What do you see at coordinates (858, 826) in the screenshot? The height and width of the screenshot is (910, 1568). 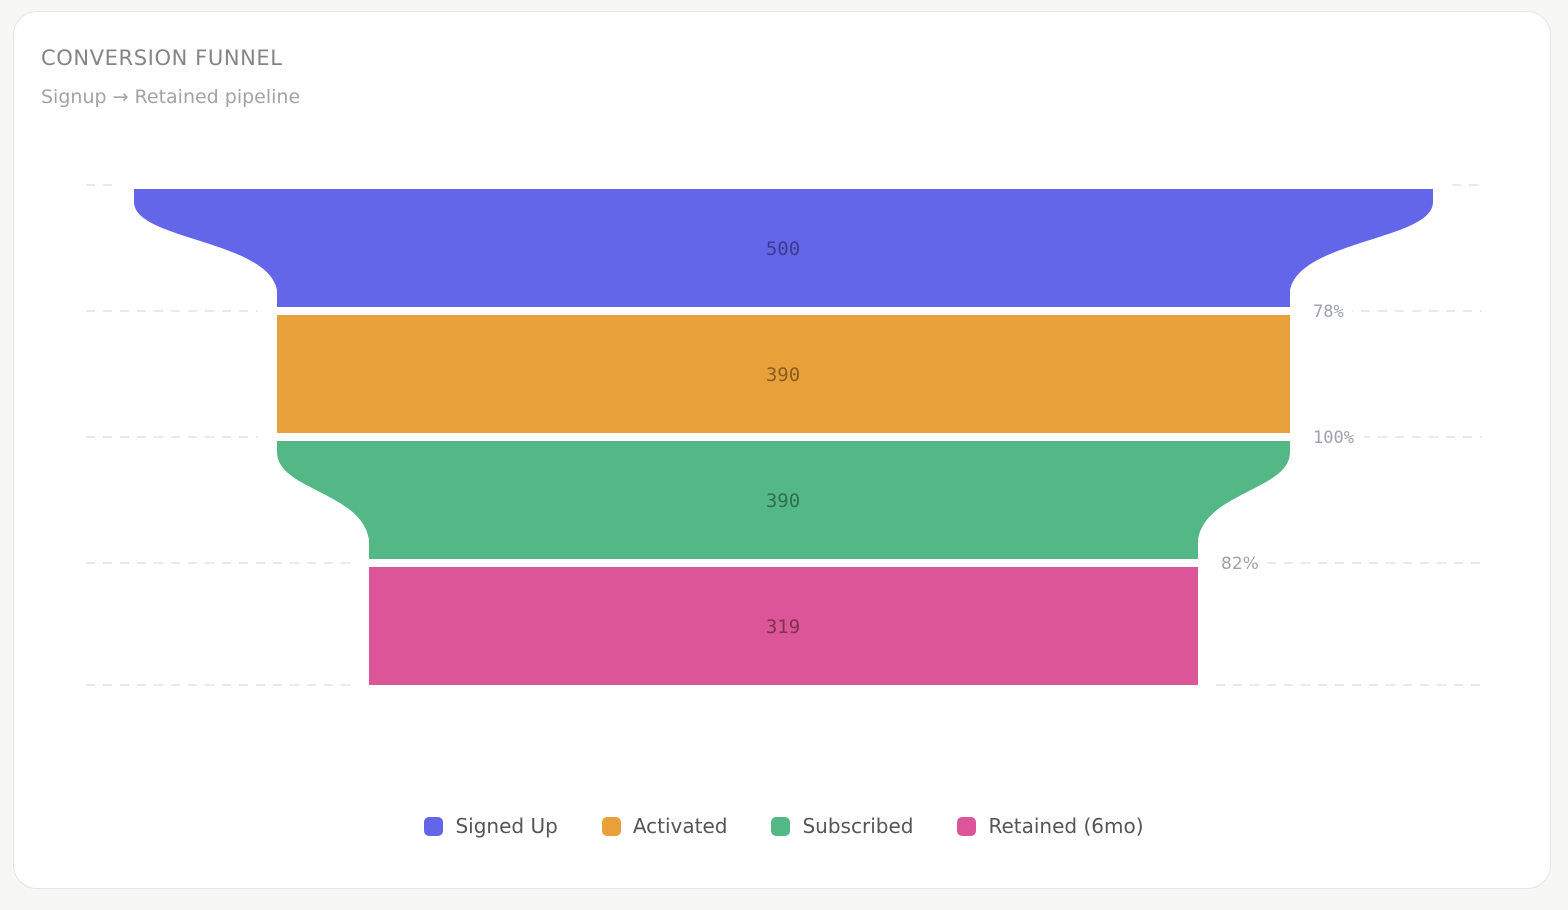 I see `legend-label: Subscribed` at bounding box center [858, 826].